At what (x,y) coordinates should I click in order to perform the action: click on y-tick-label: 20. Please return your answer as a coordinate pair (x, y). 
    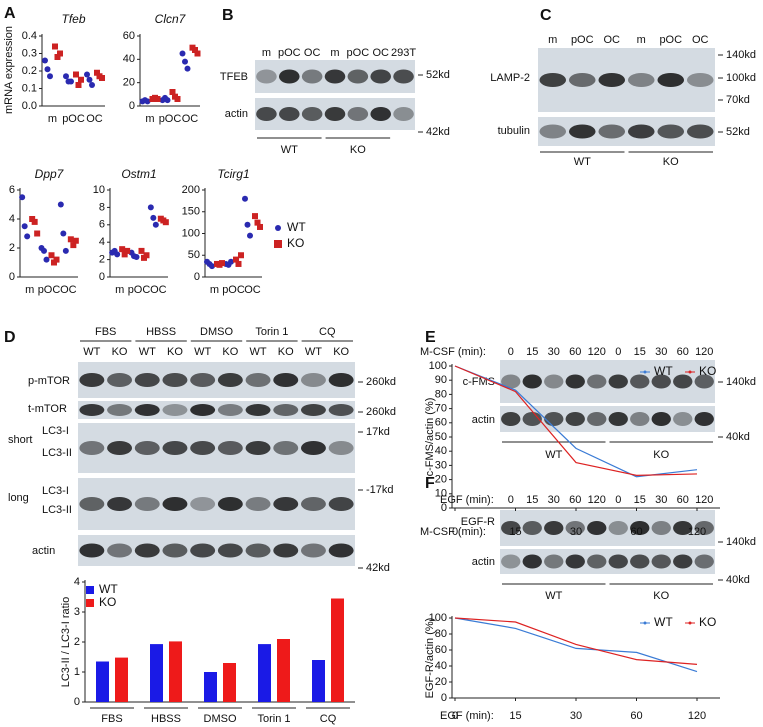
    Looking at the image, I should click on (441, 480).